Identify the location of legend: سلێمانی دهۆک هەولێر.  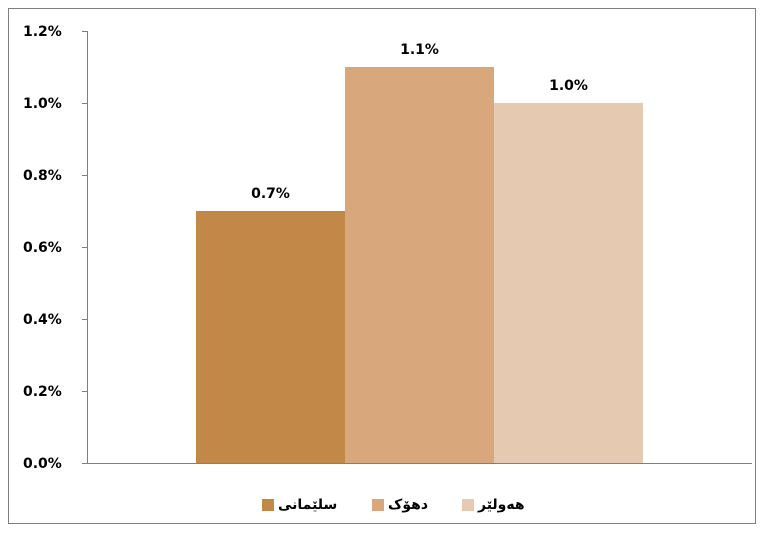
(393, 505).